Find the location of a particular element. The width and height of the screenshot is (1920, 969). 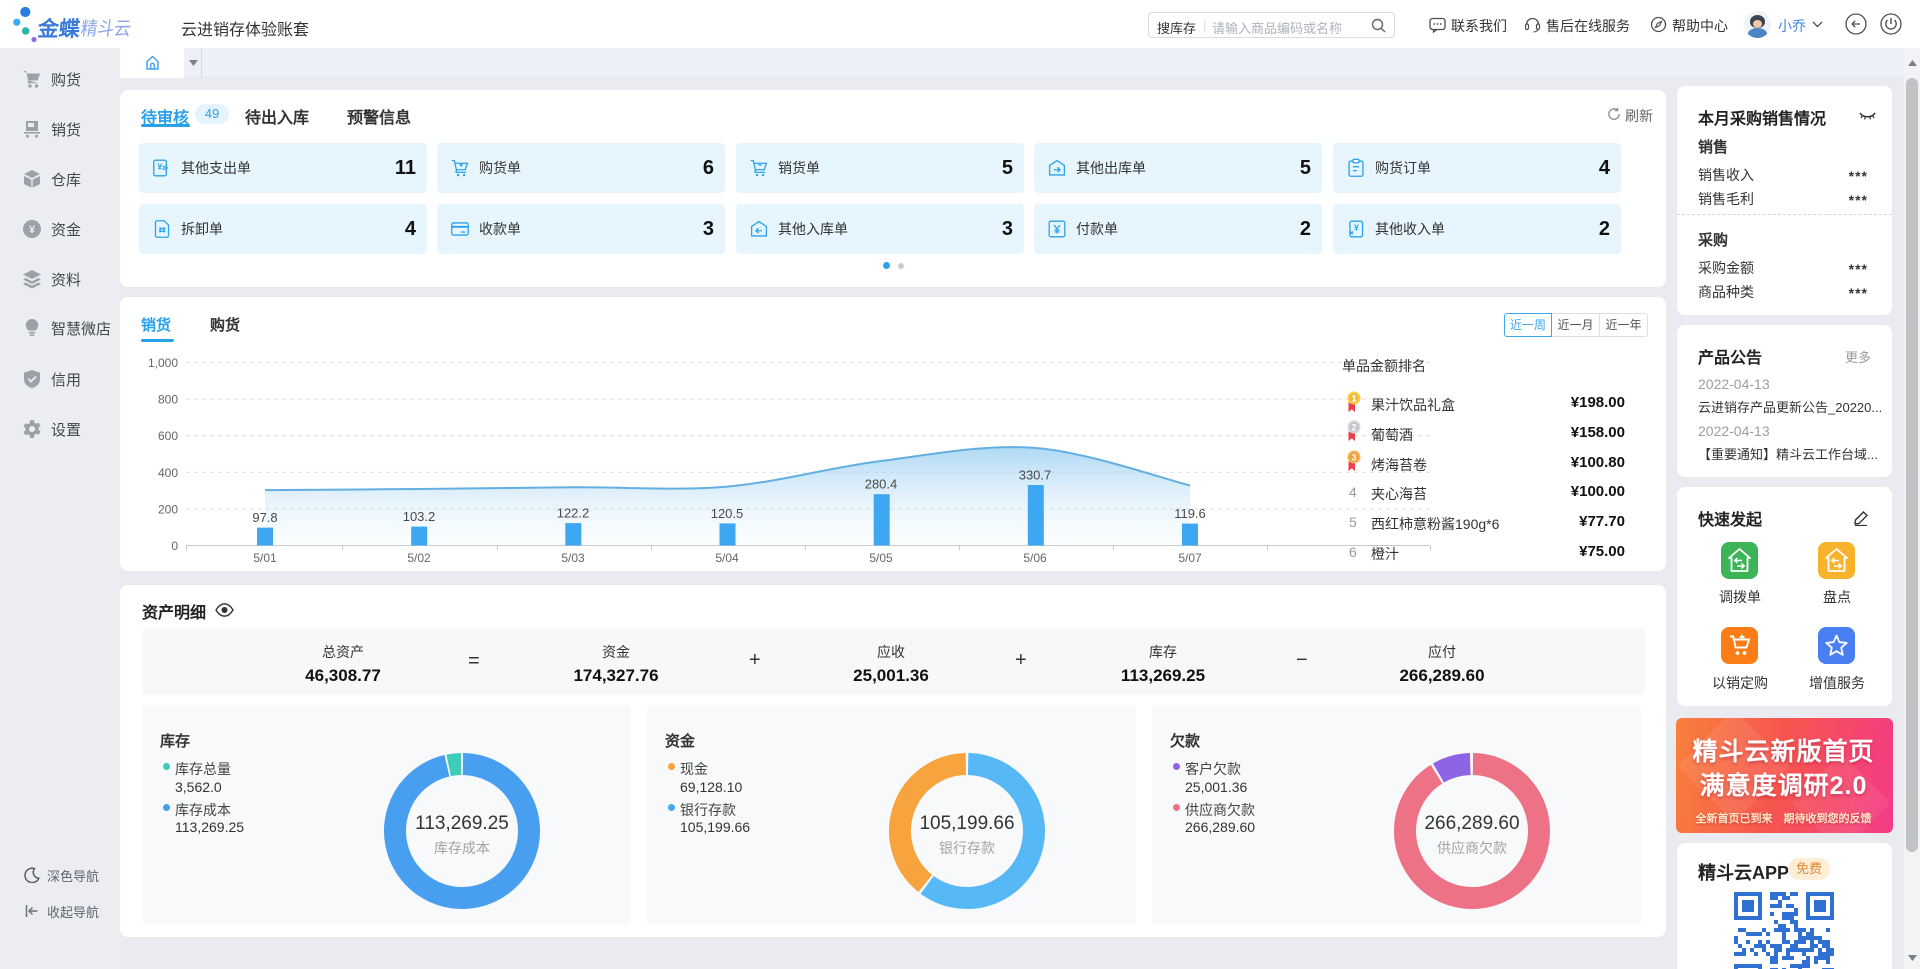

svg-text: 200 is located at coordinates (168, 509).